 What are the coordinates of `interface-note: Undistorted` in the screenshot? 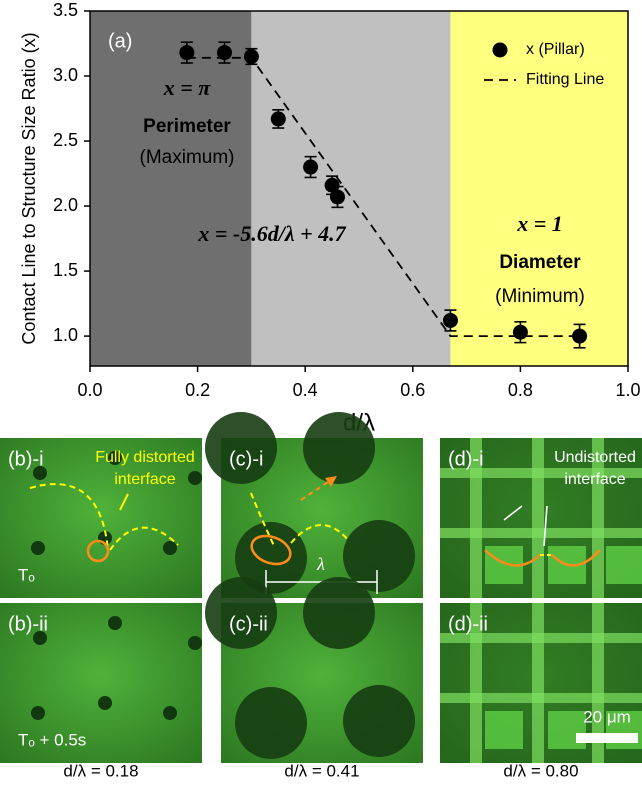 It's located at (595, 457).